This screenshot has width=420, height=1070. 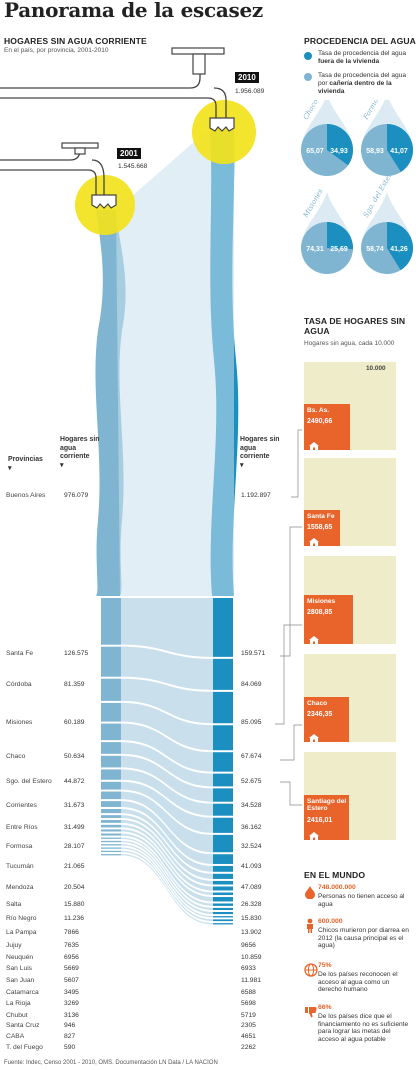 I want to click on page-title: Panorama de la escasez, so click(x=133, y=11).